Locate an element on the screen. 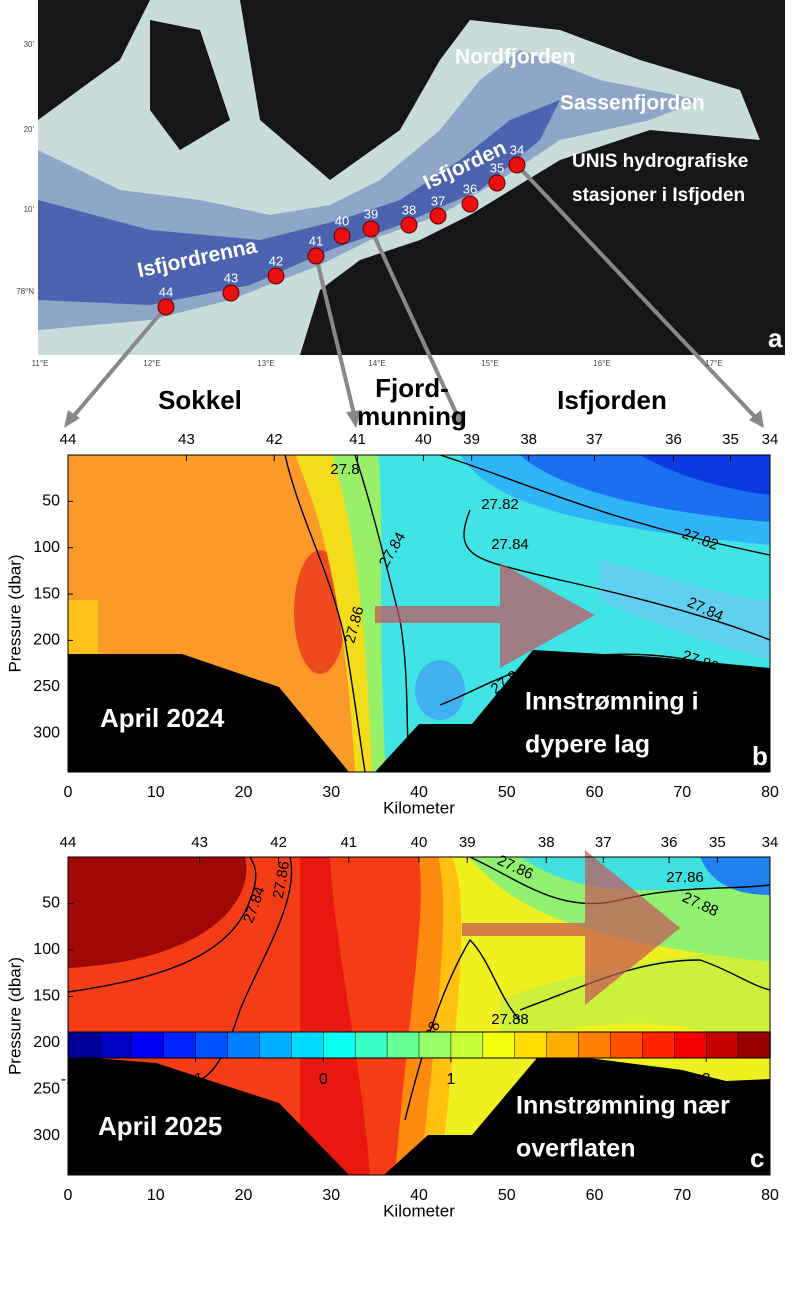 This screenshot has width=800, height=1293. x-tick-label: 50 is located at coordinates (507, 1195).